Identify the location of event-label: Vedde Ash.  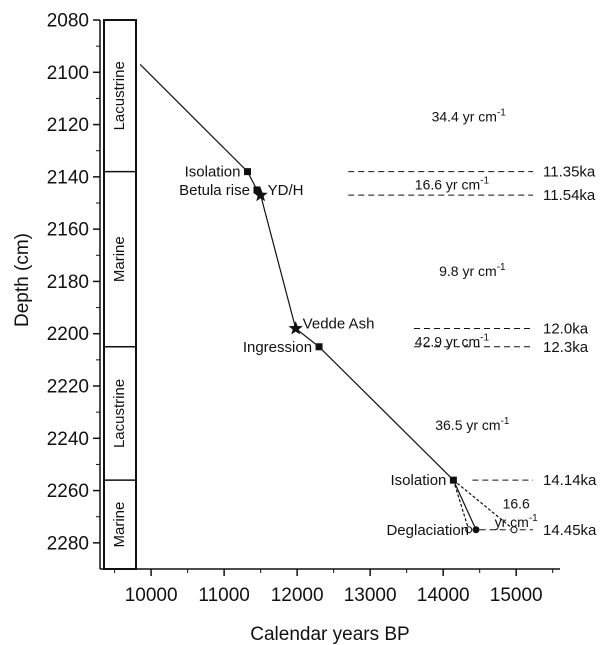
(339, 323).